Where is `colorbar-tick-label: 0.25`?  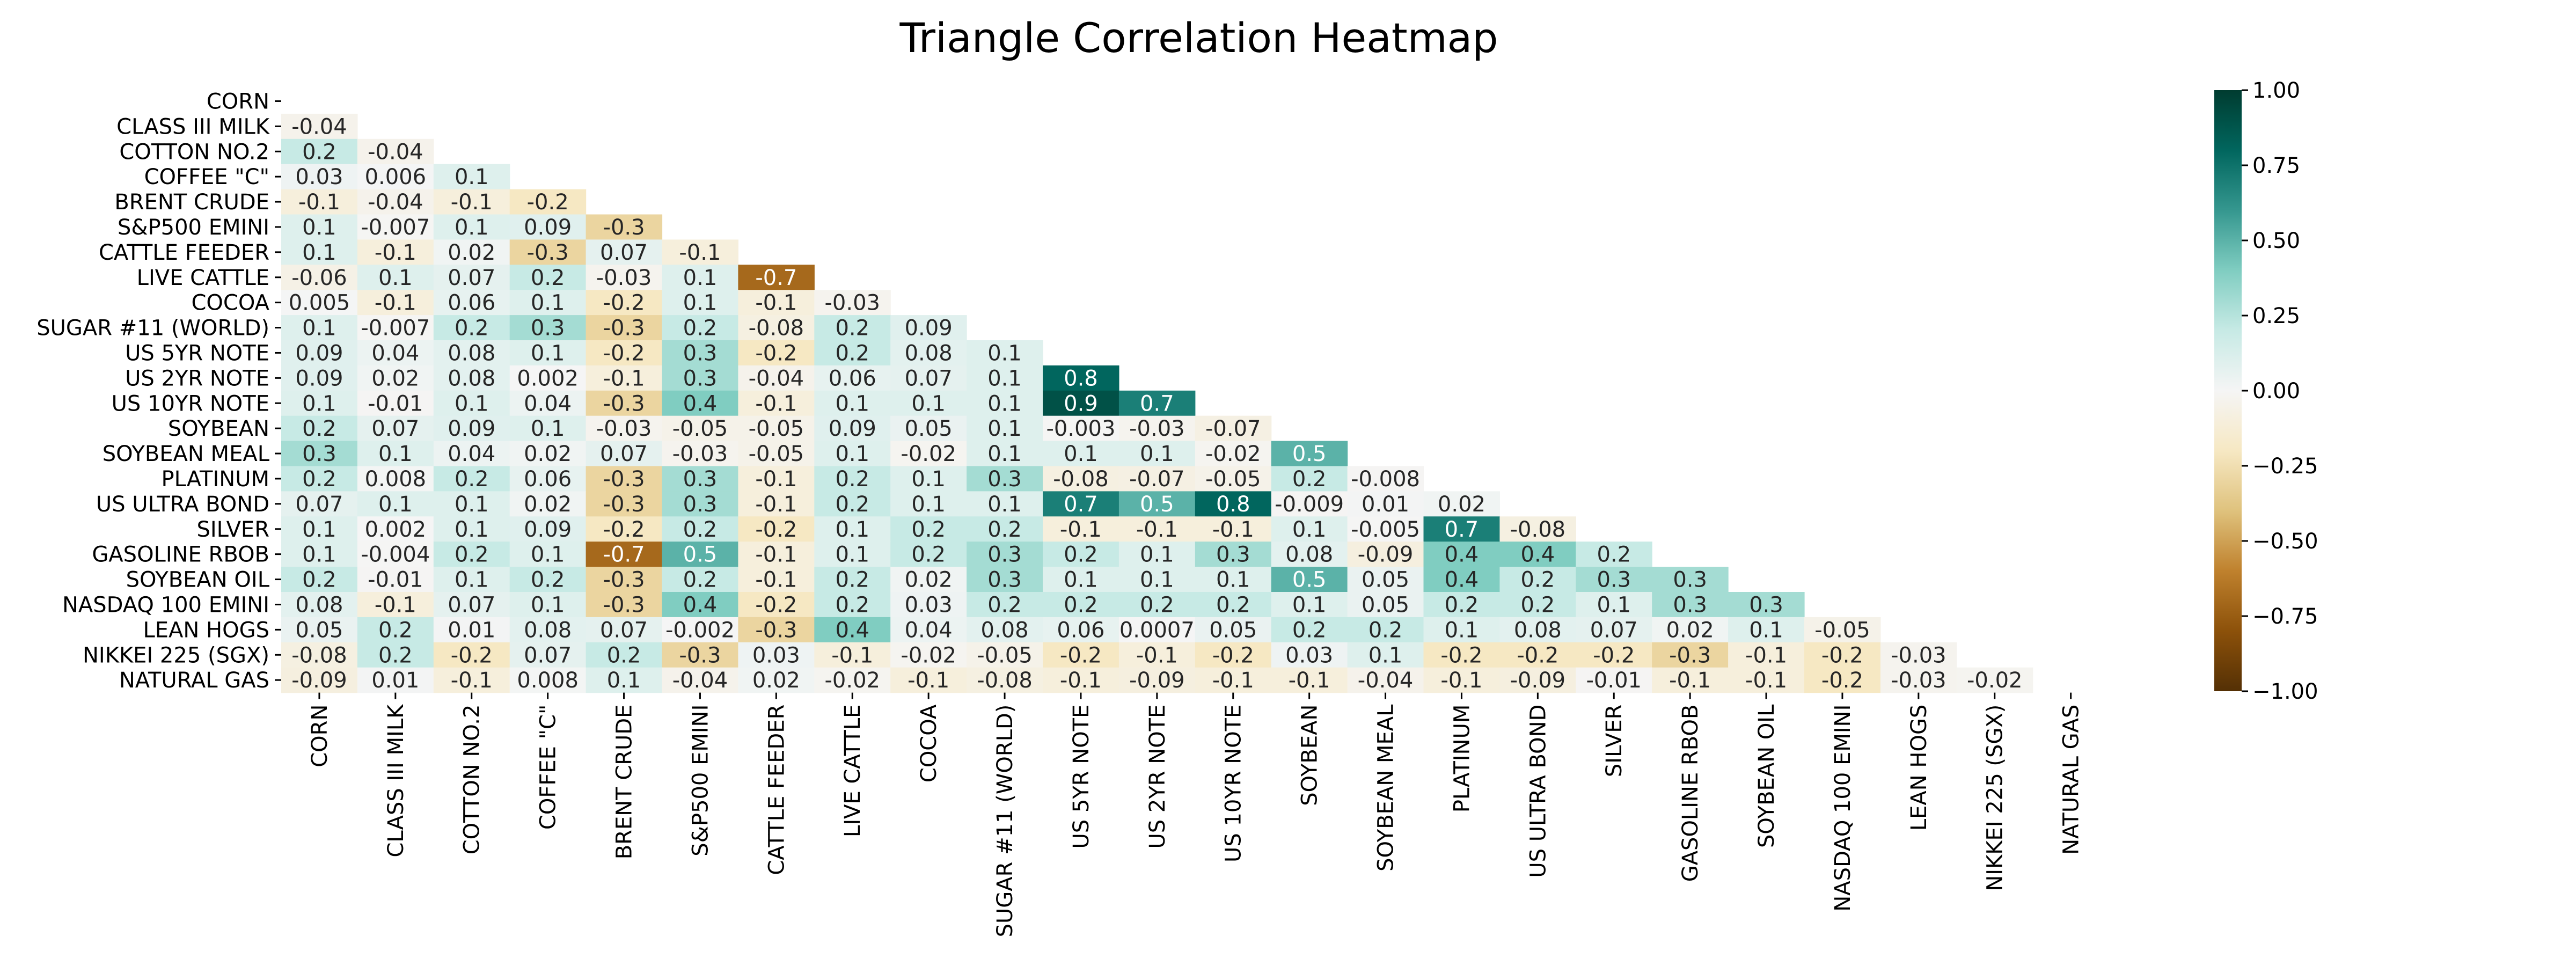 colorbar-tick-label: 0.25 is located at coordinates (2276, 316).